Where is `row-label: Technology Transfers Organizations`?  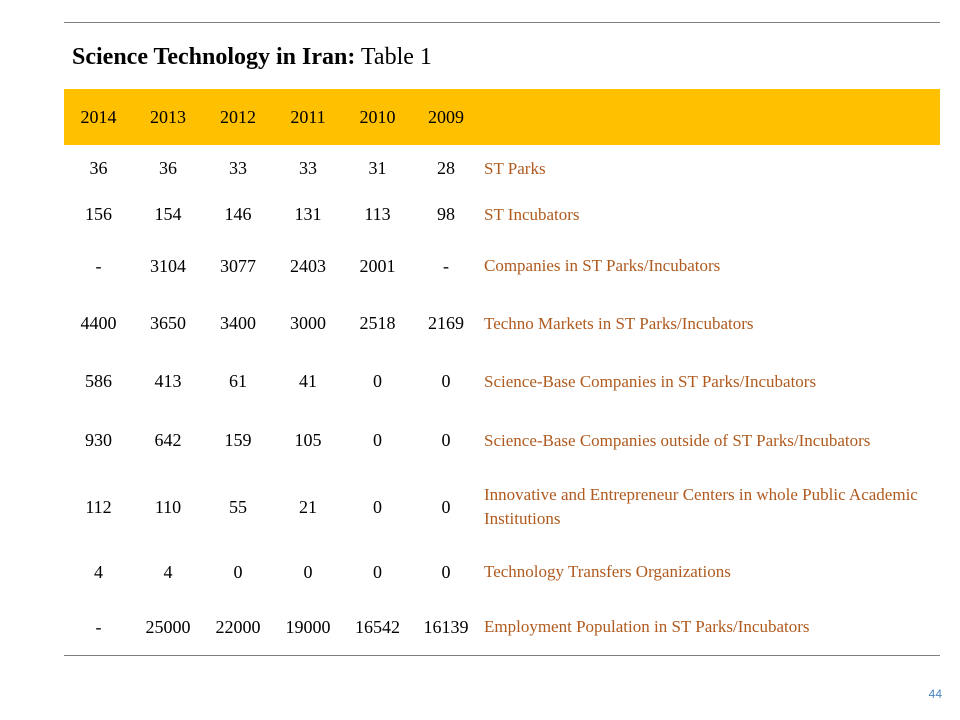 row-label: Technology Transfers Organizations is located at coordinates (607, 571).